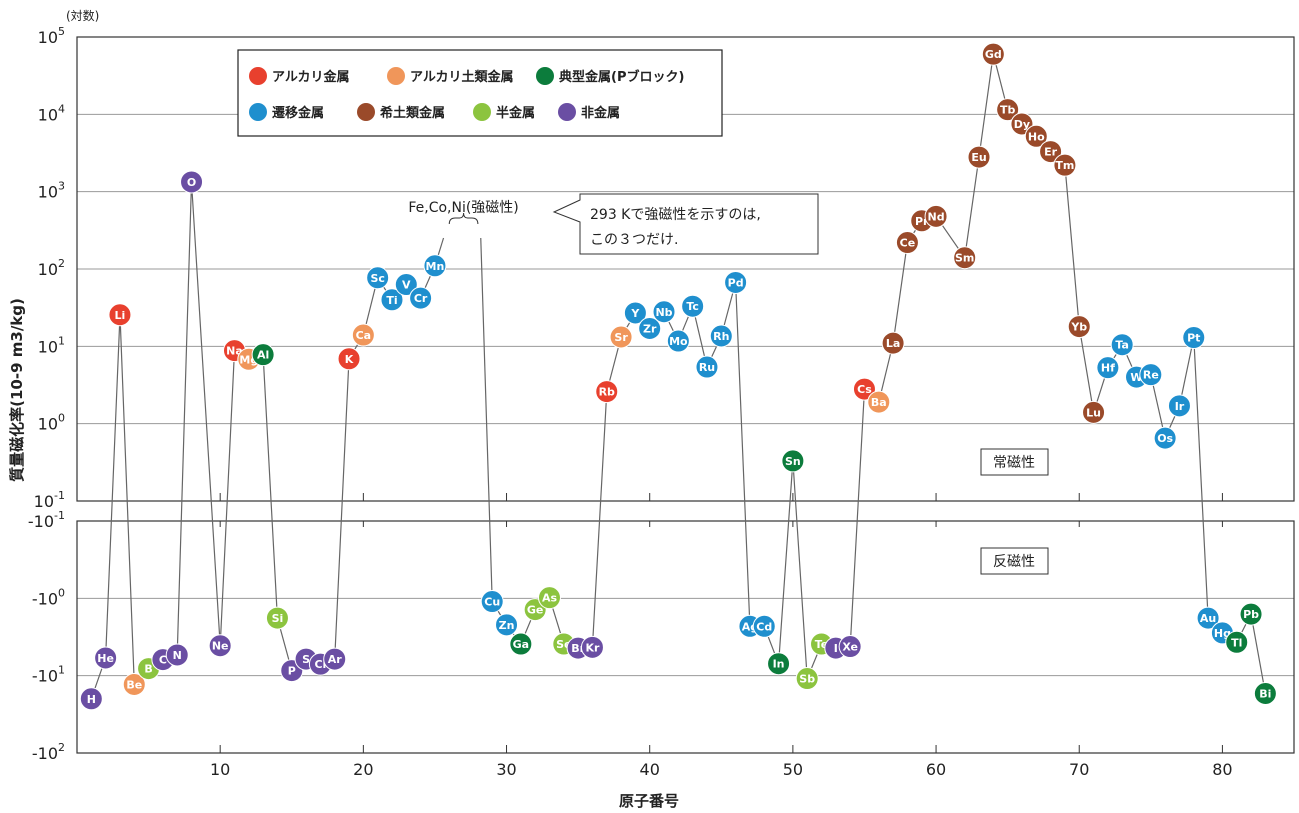 The image size is (1299, 813). What do you see at coordinates (51, 191) in the screenshot?
I see `y-tick-label: 10³` at bounding box center [51, 191].